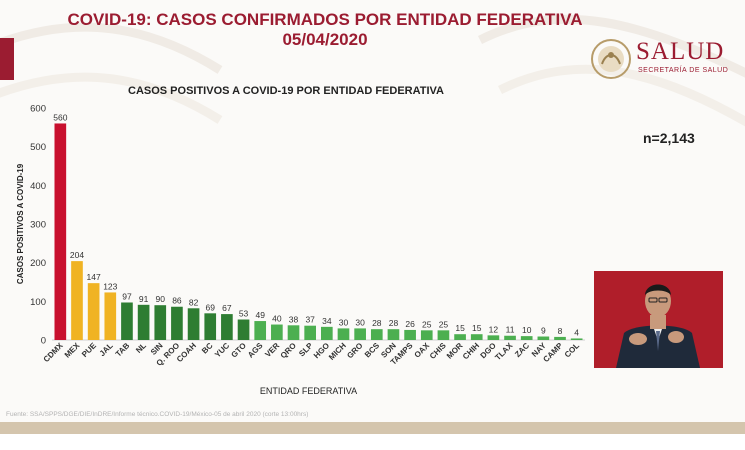 The height and width of the screenshot is (450, 745). Describe the element at coordinates (510, 330) in the screenshot. I see `bar-value-label: 11` at that location.